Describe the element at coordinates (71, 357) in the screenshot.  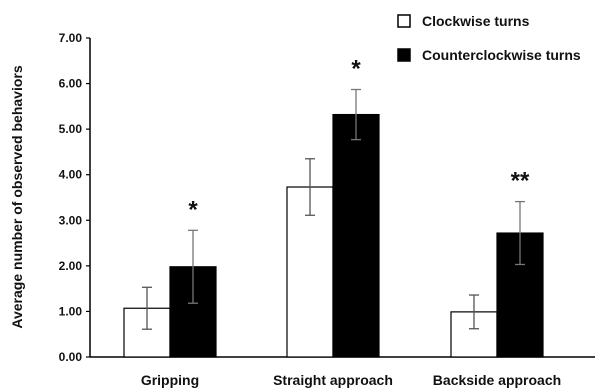
I see `y-tick-label: 0.00` at that location.